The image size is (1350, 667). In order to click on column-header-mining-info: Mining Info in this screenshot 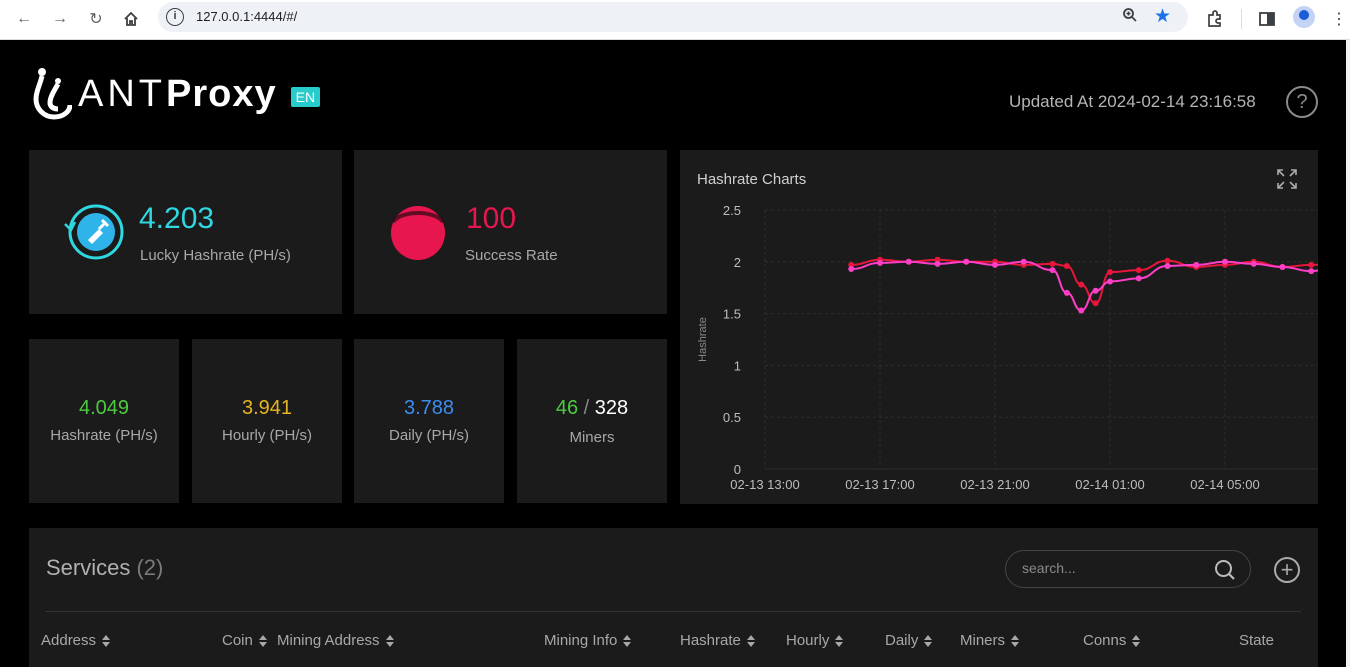, I will do `click(588, 640)`.